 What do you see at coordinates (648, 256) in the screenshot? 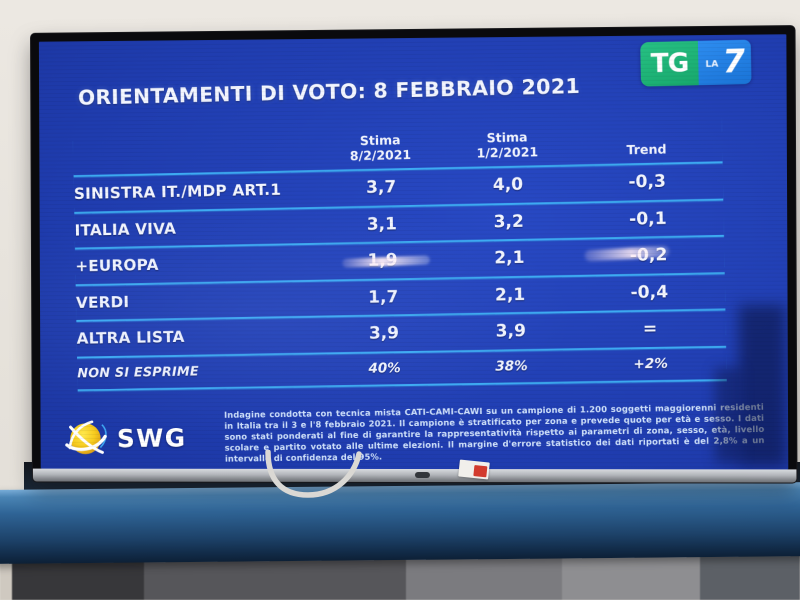
I see `trend-value: -0,2` at bounding box center [648, 256].